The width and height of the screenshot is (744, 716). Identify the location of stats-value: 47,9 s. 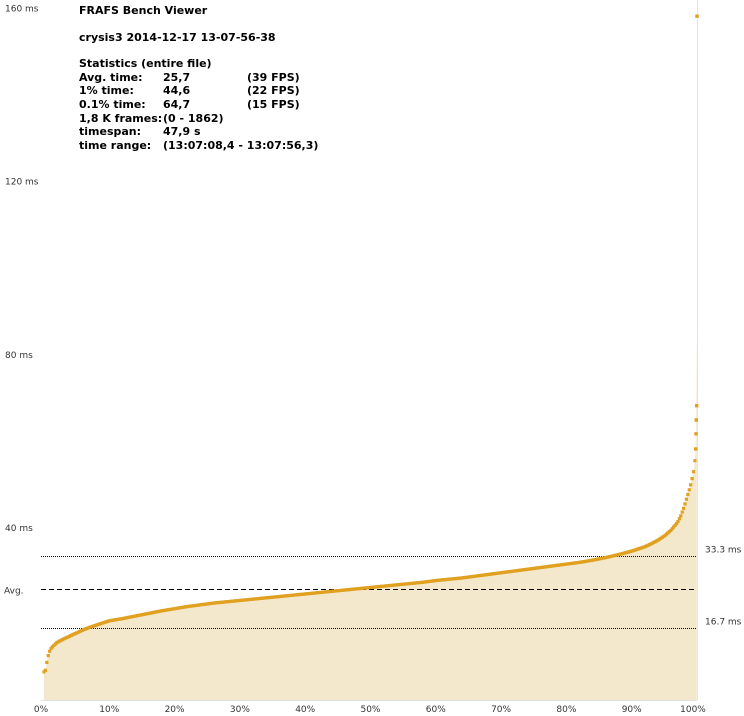
(182, 132).